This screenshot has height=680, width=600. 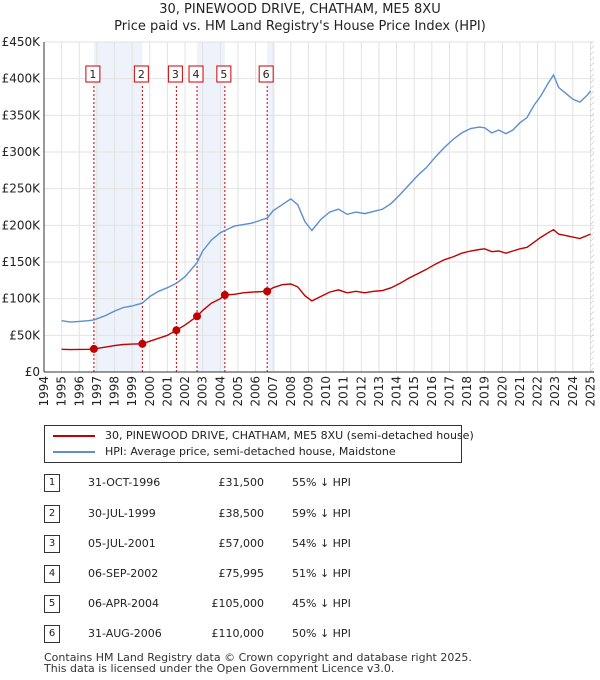 What do you see at coordinates (22, 225) in the screenshot?
I see `y-tick-label: £200K` at bounding box center [22, 225].